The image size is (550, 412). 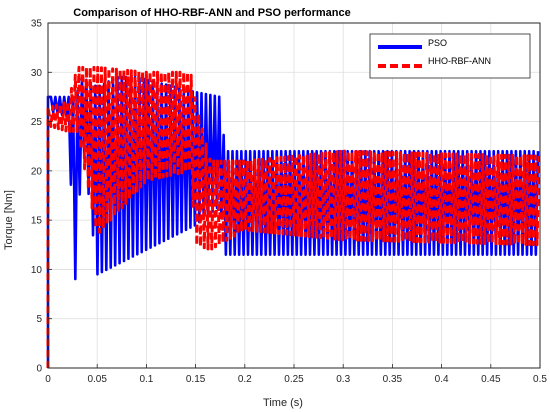 I want to click on legend: PSO HHO-RBF-ANN, so click(x=450, y=56).